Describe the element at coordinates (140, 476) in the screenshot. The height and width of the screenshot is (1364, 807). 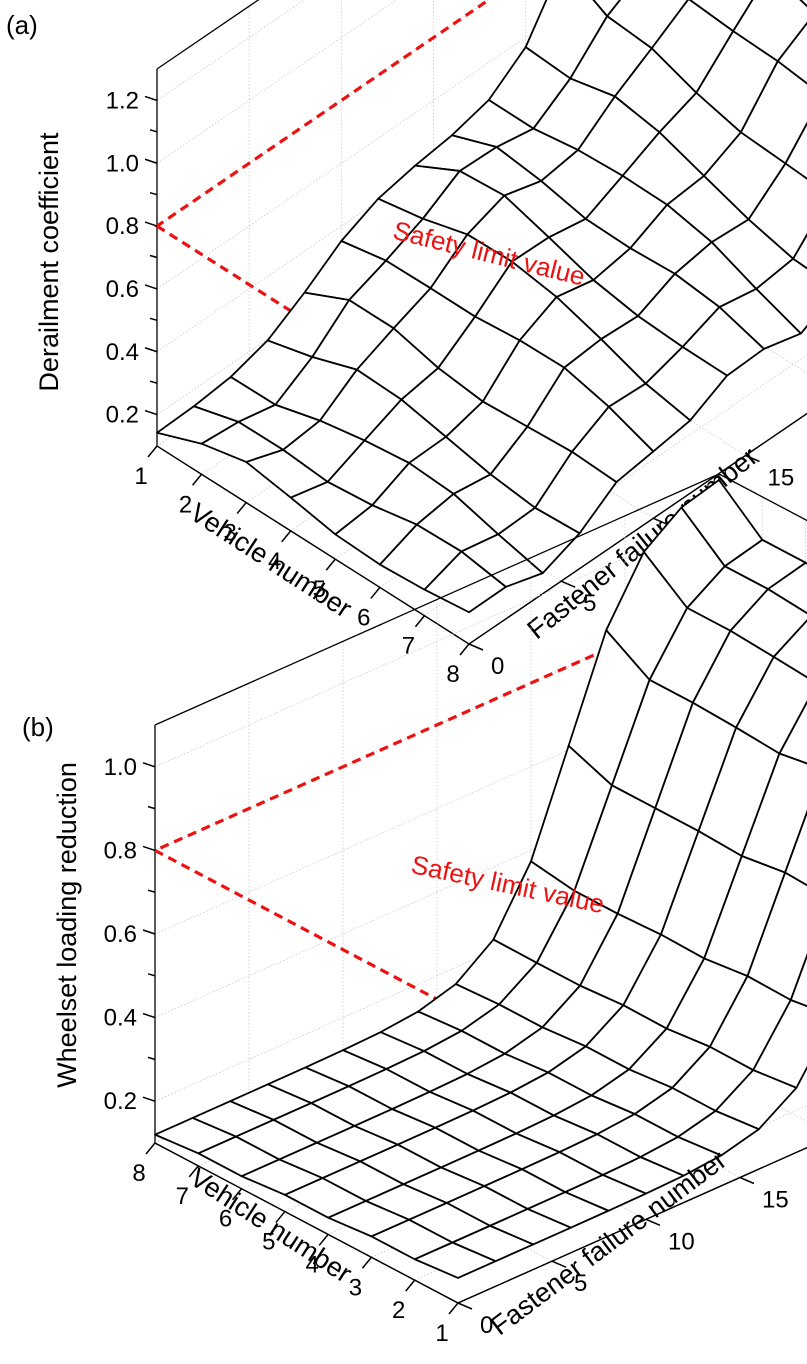
I see `a-x-tick-label-0: 1` at that location.